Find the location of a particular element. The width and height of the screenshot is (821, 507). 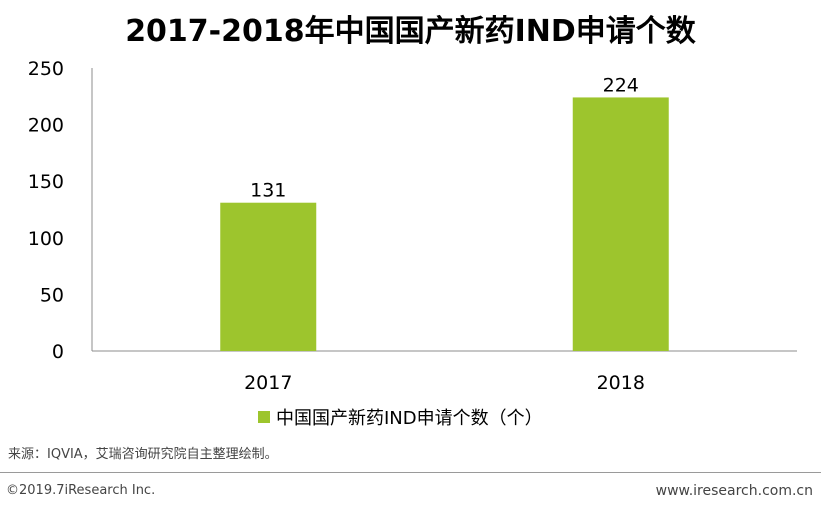

website-link: www.iresearch.com.cn is located at coordinates (734, 491).